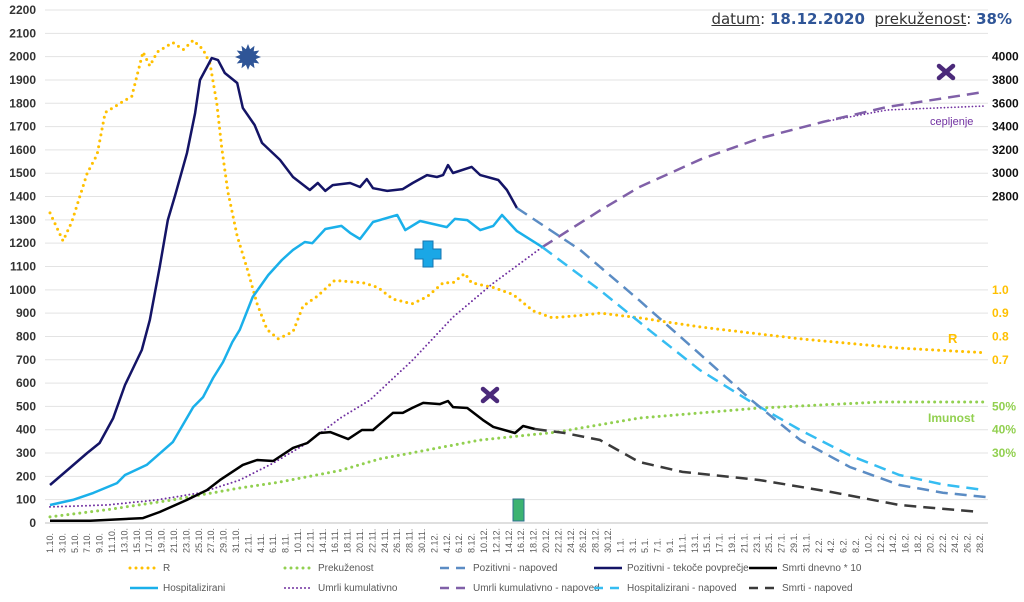 The height and width of the screenshot is (602, 1024). What do you see at coordinates (22, 103) in the screenshot?
I see `y-tick-label: 1800` at bounding box center [22, 103].